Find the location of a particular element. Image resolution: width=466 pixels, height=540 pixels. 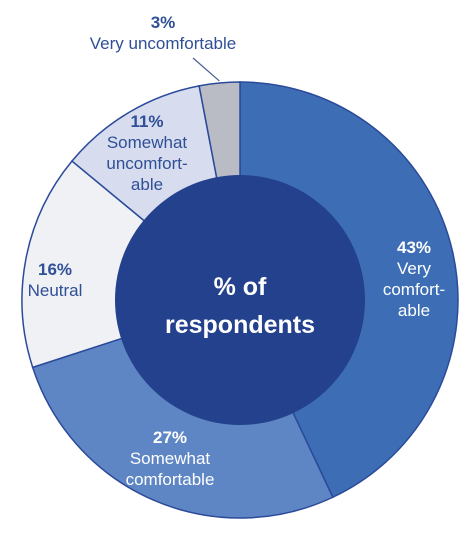

slice-percent-somewhat-comfortable: 27% is located at coordinates (170, 437).